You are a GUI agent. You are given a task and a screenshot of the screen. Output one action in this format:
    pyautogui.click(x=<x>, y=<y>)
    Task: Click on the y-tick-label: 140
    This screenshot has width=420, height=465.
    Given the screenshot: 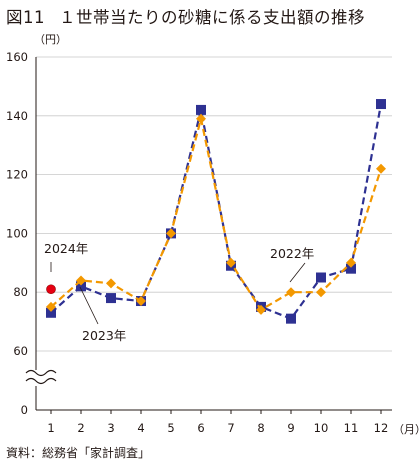 What is the action you would take?
    pyautogui.click(x=17, y=116)
    